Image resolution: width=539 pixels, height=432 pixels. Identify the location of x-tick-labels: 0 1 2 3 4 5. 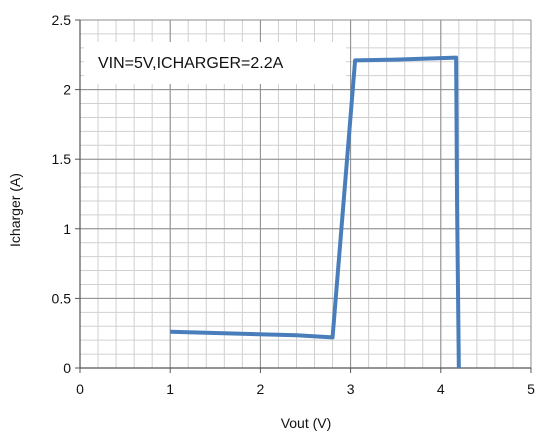
(305, 389).